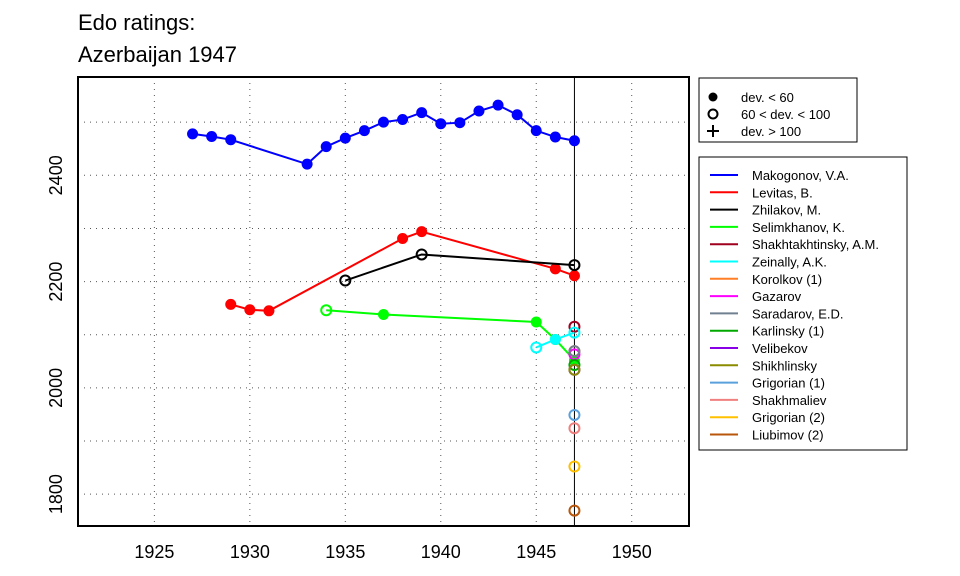 This screenshot has height=576, width=960. What do you see at coordinates (798, 313) in the screenshot?
I see `legend-series-label: Saradarov, E.D.` at bounding box center [798, 313].